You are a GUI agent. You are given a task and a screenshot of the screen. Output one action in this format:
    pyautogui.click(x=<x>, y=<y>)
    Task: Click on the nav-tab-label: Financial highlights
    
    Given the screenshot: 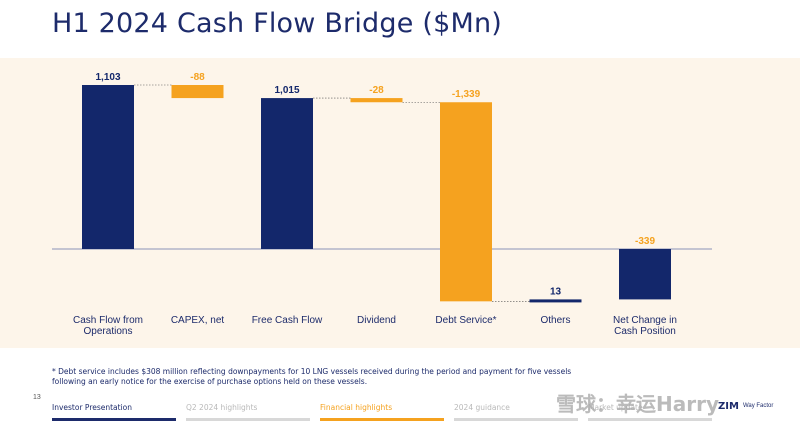 What is the action you would take?
    pyautogui.click(x=356, y=407)
    